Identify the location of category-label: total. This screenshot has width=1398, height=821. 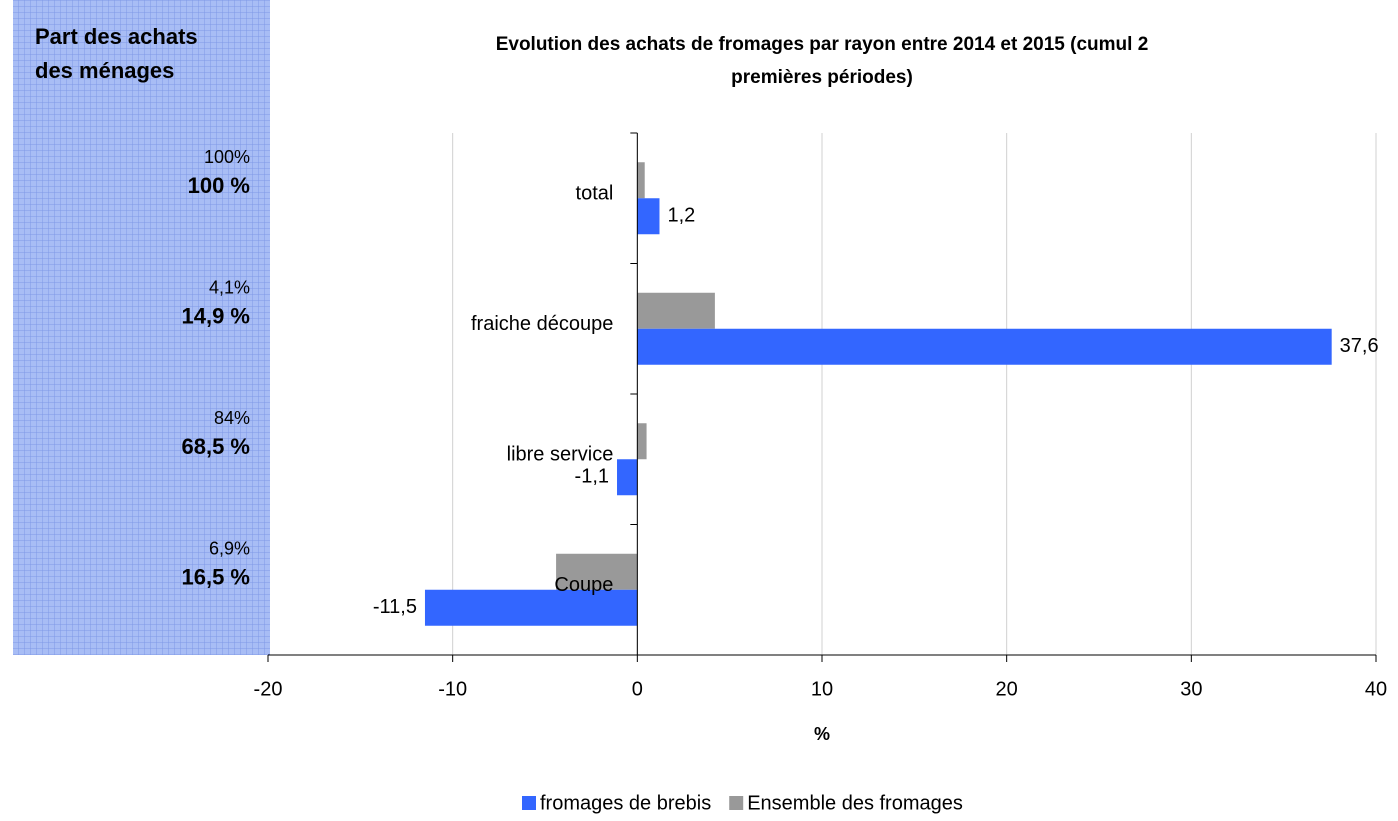
(595, 194).